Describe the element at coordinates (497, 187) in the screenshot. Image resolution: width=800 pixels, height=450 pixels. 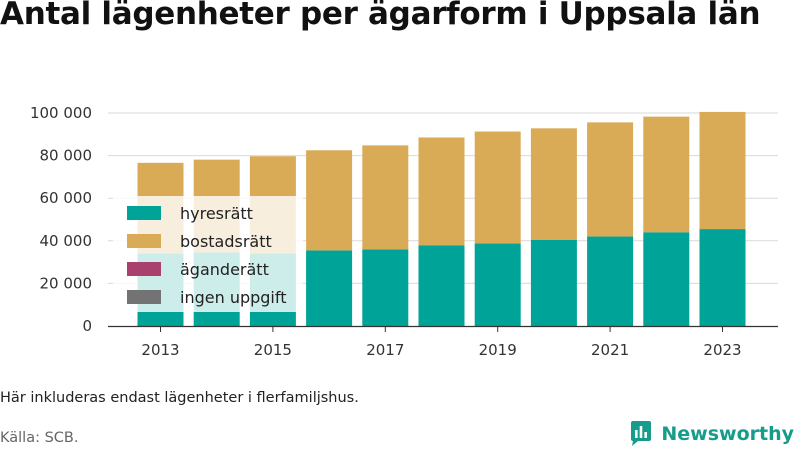
I see `bar-segment-bostadsratt-2019` at that location.